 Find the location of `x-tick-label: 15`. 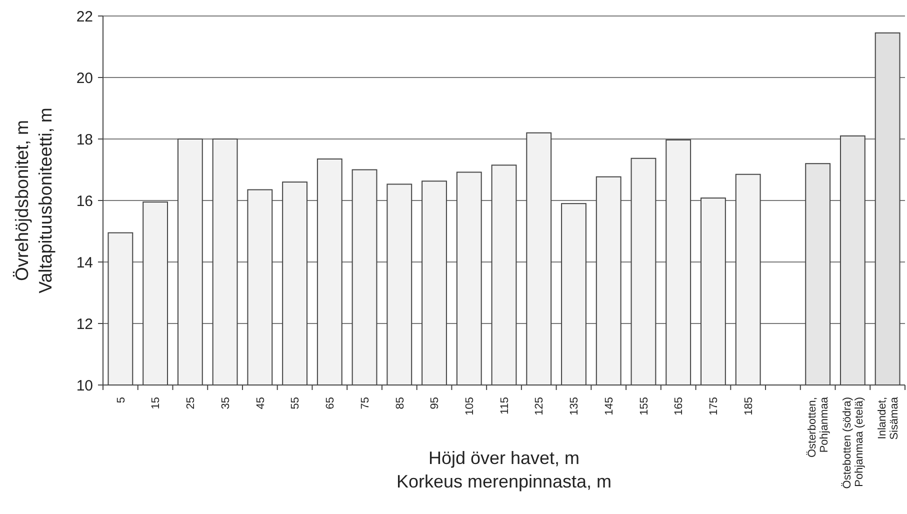

x-tick-label: 15 is located at coordinates (156, 403).